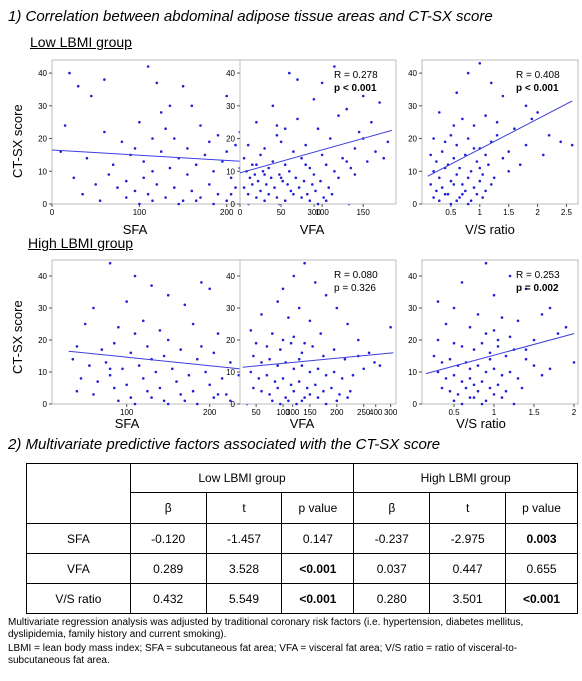  What do you see at coordinates (312, 229) in the screenshot?
I see `x-label-low-vfa: VFA` at bounding box center [312, 229].